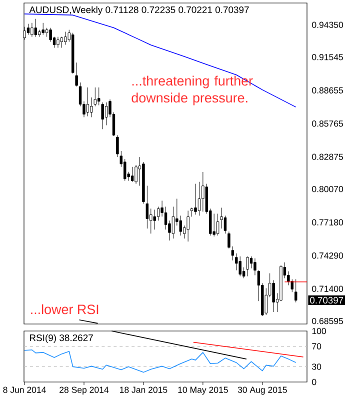  Describe the element at coordinates (327, 300) in the screenshot. I see `text: 0.70397` at that location.